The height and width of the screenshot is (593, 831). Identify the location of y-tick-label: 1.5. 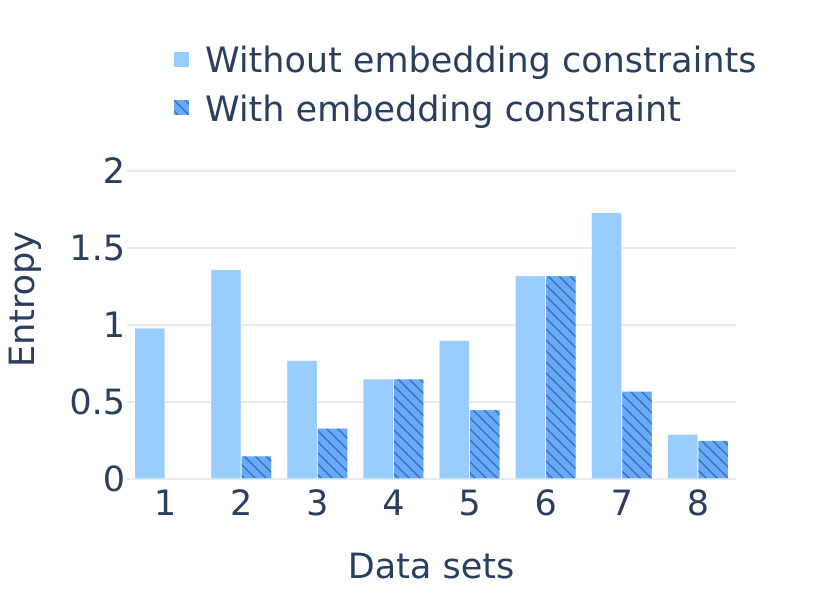
(97, 249).